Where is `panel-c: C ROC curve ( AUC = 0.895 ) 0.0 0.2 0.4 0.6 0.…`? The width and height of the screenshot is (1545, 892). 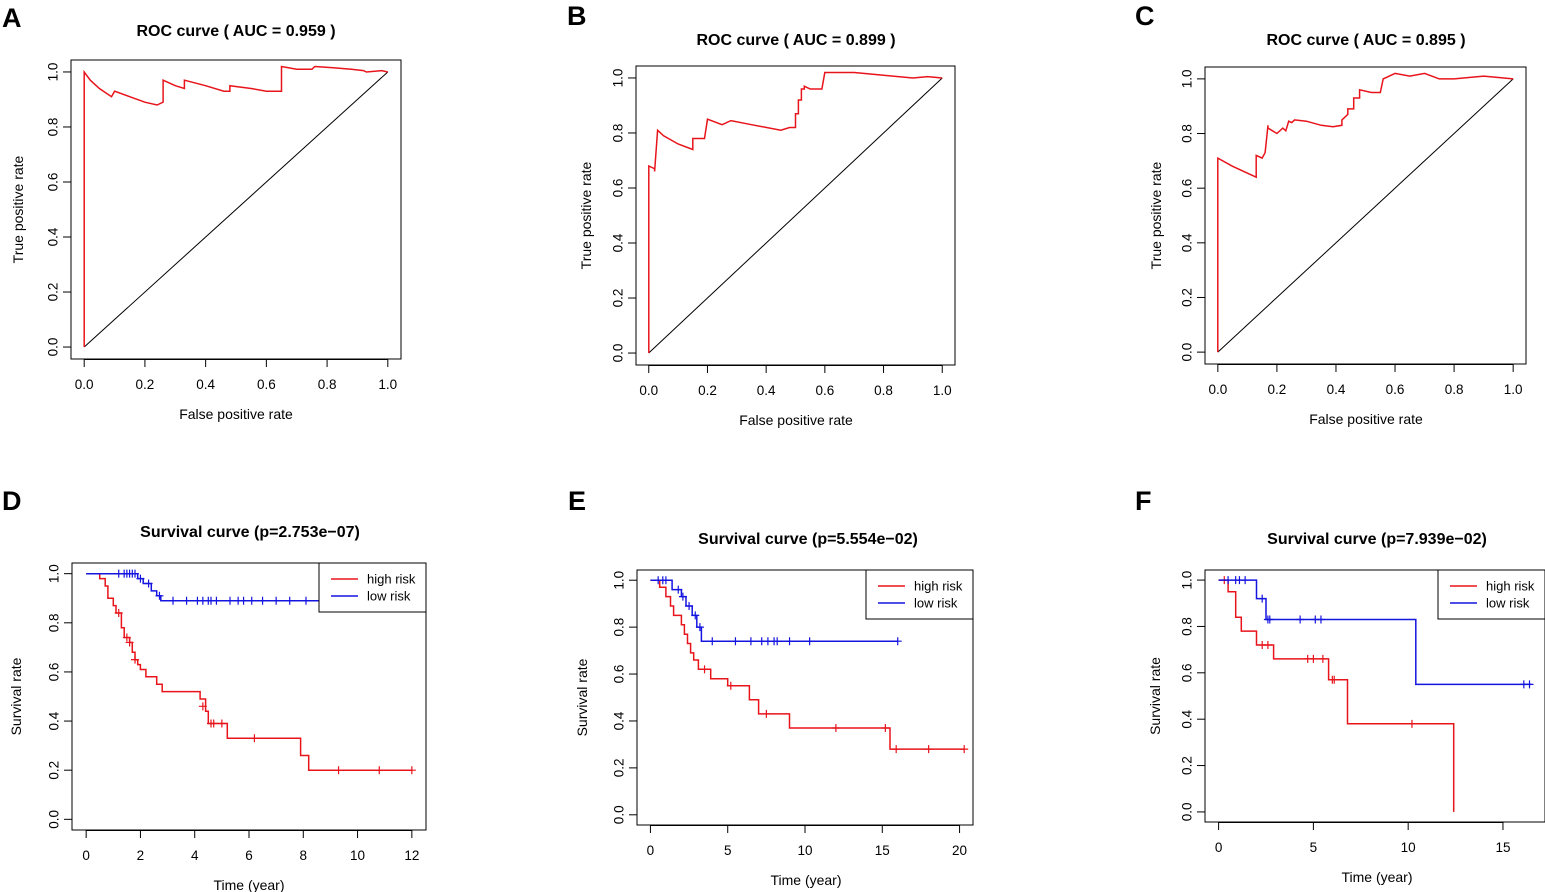 panel-c: C ROC curve ( AUC = 0.895 ) 0.0 0.2 0.4 0.6 0.… is located at coordinates (1331, 214).